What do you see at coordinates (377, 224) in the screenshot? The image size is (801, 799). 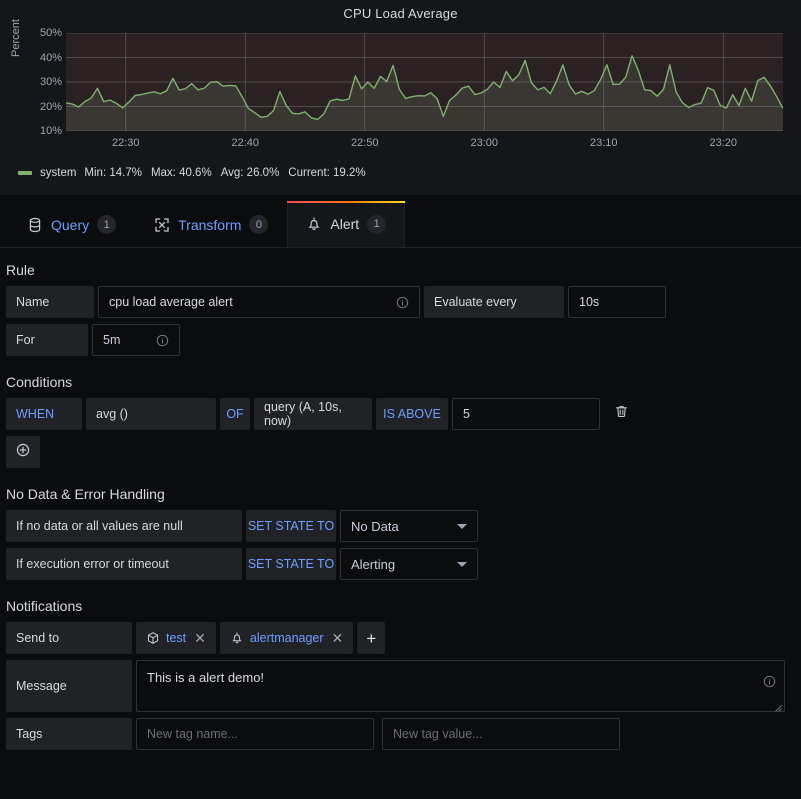 I see `tab-alert-badge: 1` at bounding box center [377, 224].